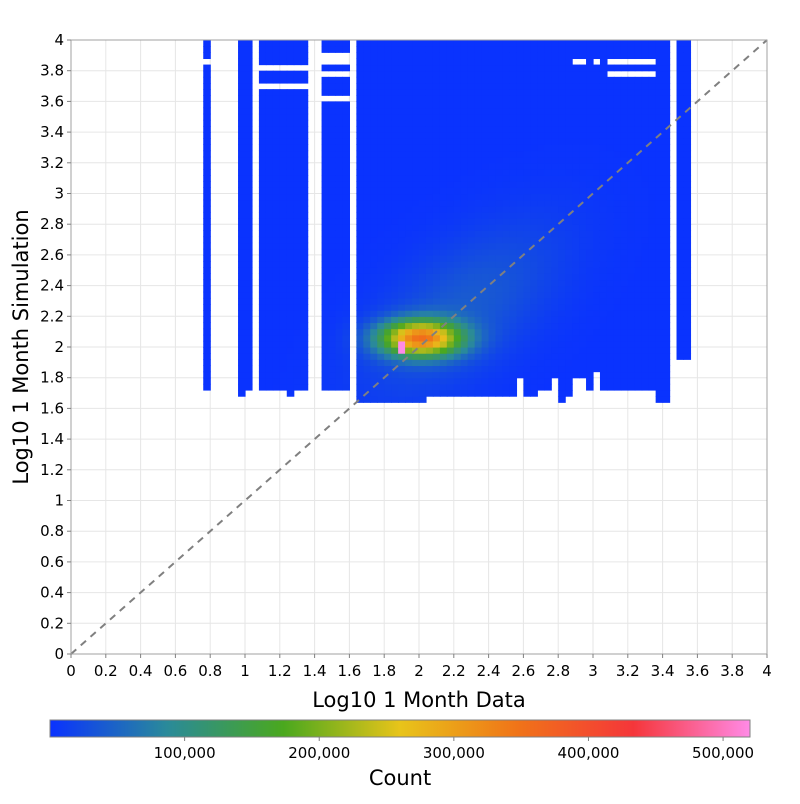 This screenshot has height=804, width=800. Describe the element at coordinates (71, 671) in the screenshot. I see `x-tick-label: 0` at that location.